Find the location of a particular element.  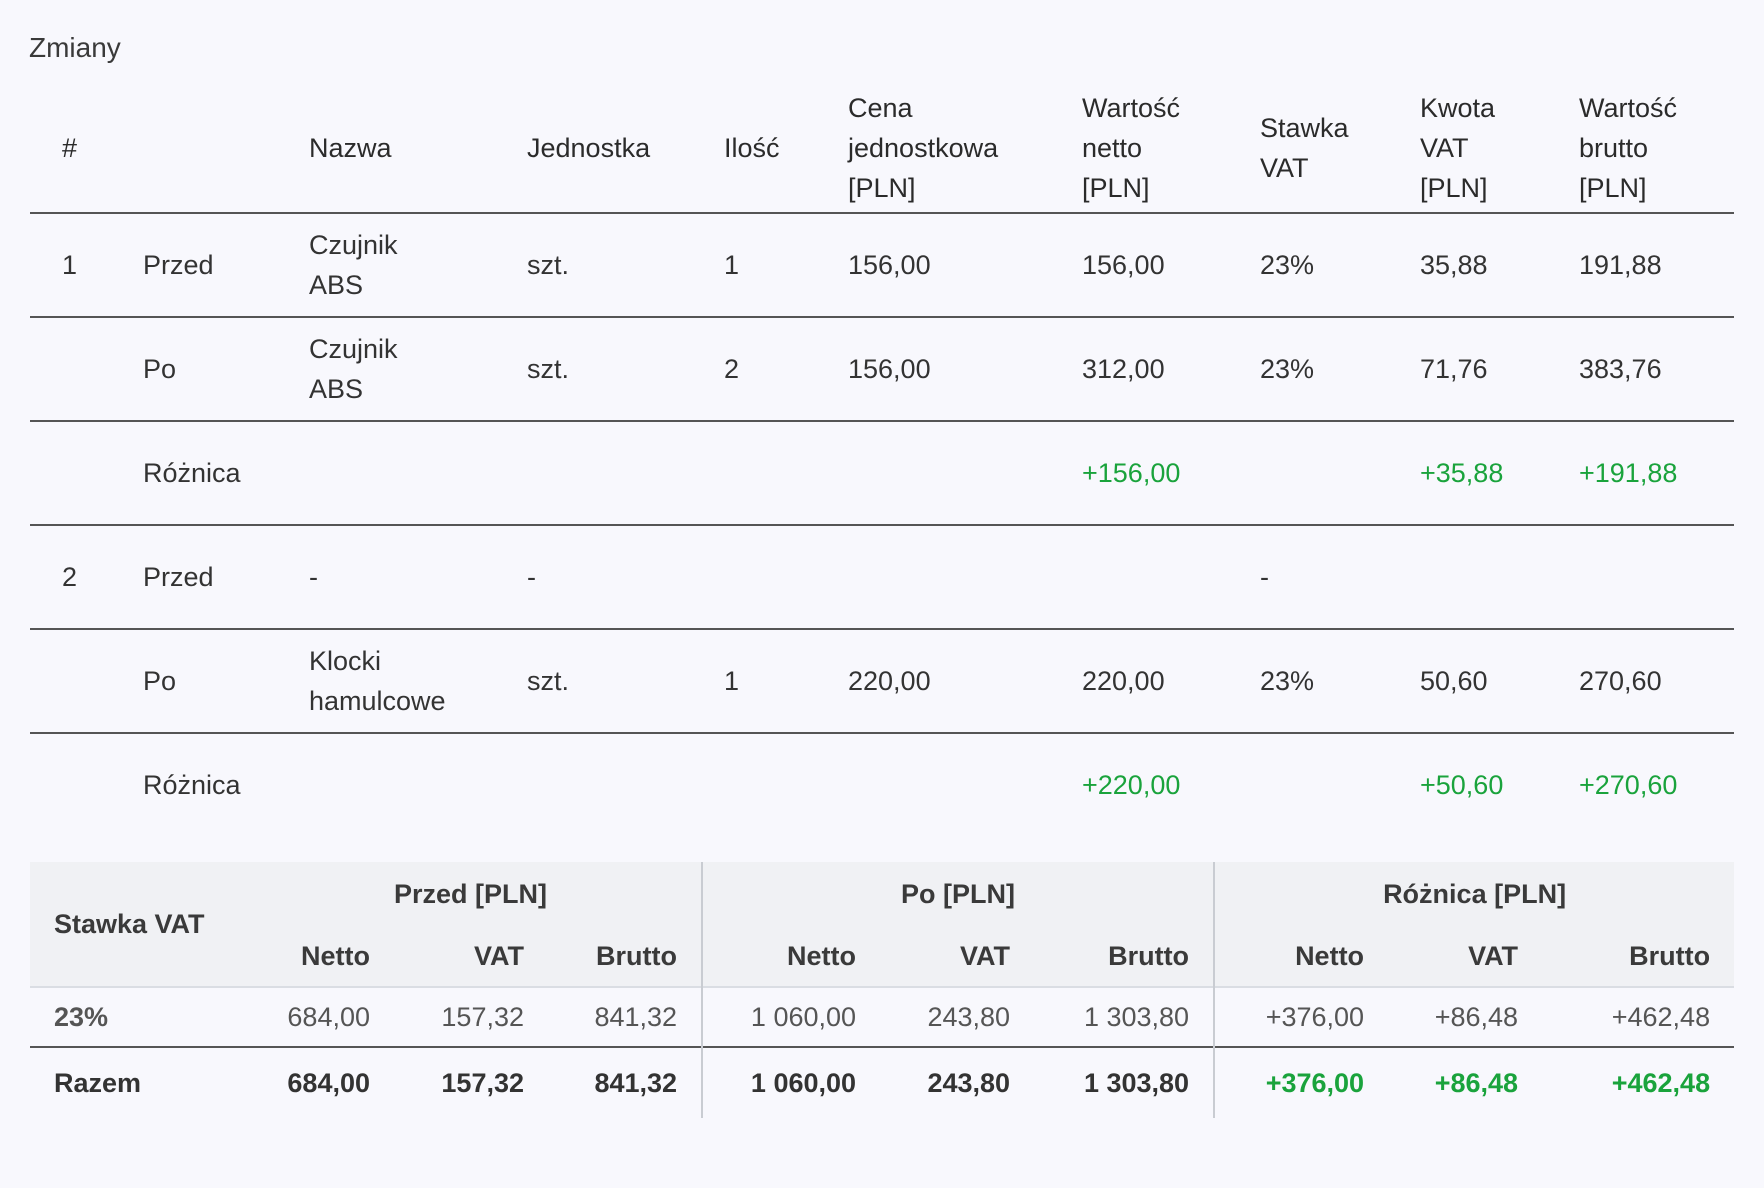

summary-total-after-vat: 243,80 is located at coordinates (957, 1082).